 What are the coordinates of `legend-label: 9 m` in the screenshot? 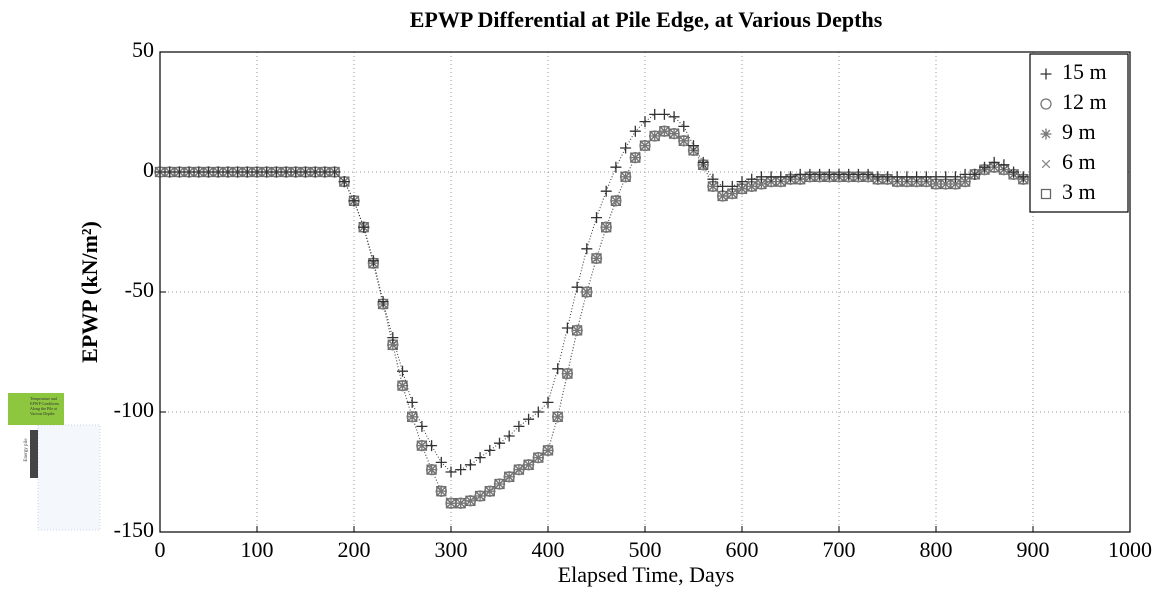 It's located at (1079, 131).